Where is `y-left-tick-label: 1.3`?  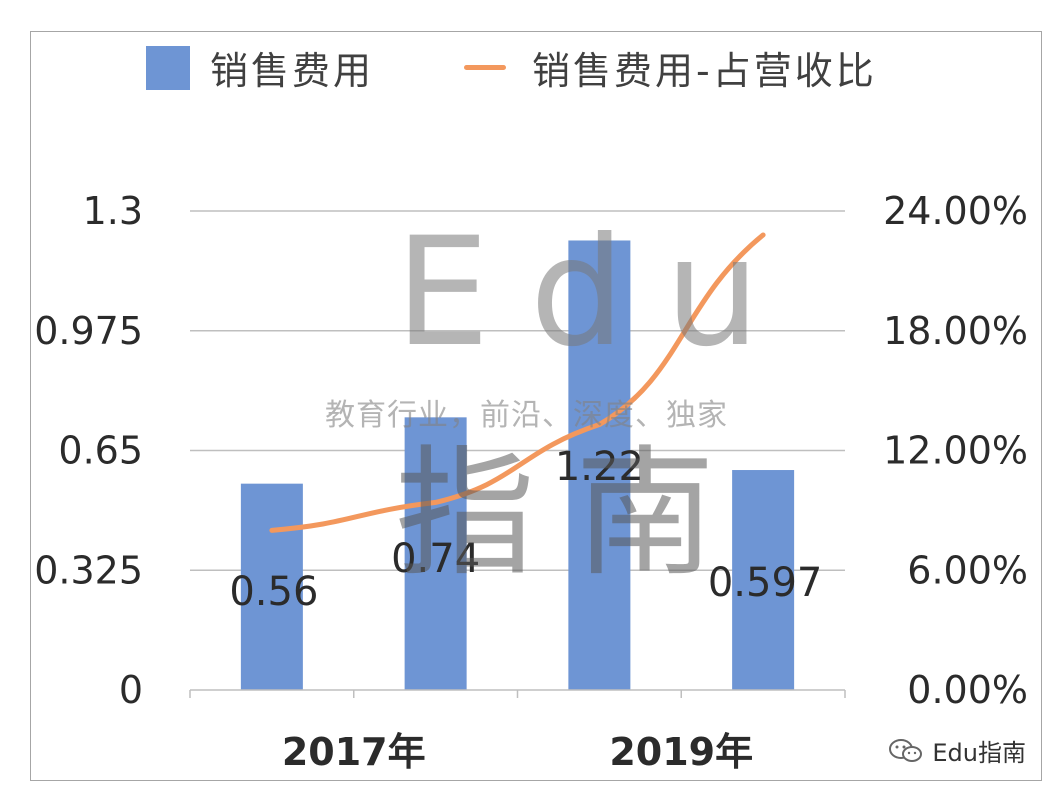 y-left-tick-label: 1.3 is located at coordinates (113, 211).